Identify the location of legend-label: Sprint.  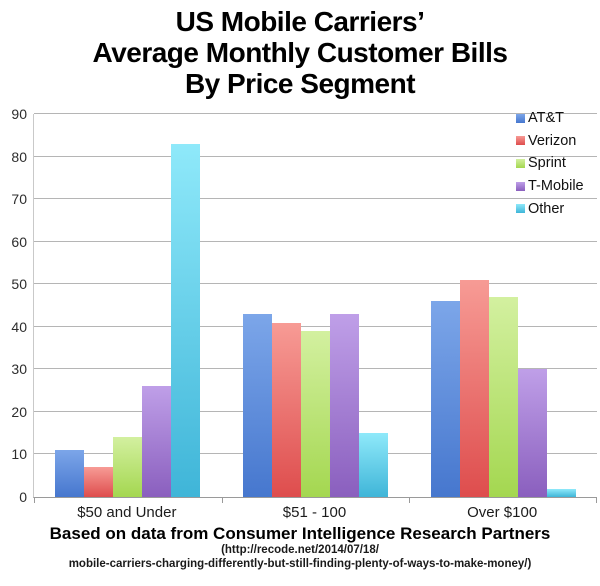
(547, 163).